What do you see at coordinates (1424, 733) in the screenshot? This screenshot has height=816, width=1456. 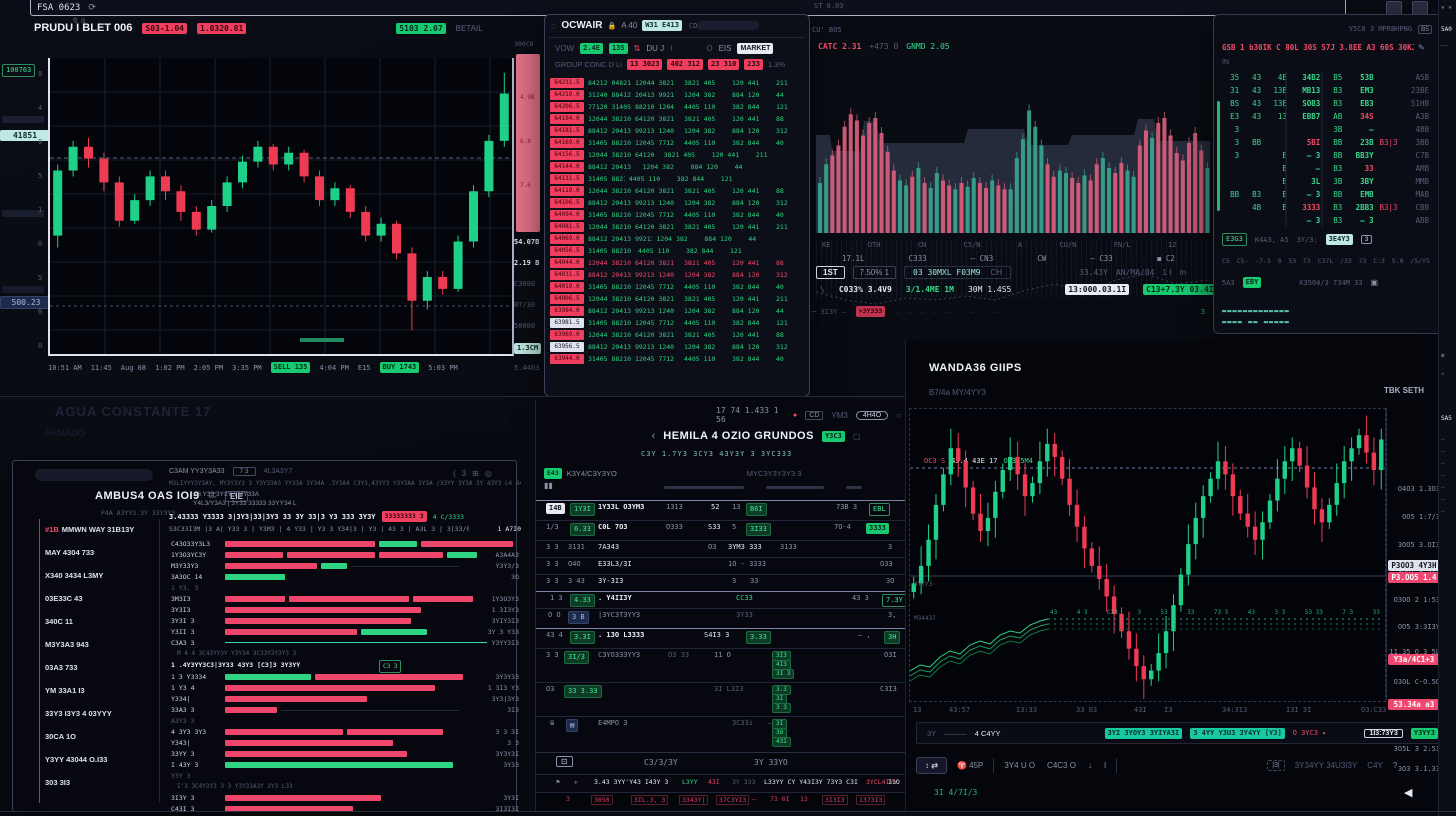 I see `bb-green-badge: Y3YY3` at bounding box center [1424, 733].